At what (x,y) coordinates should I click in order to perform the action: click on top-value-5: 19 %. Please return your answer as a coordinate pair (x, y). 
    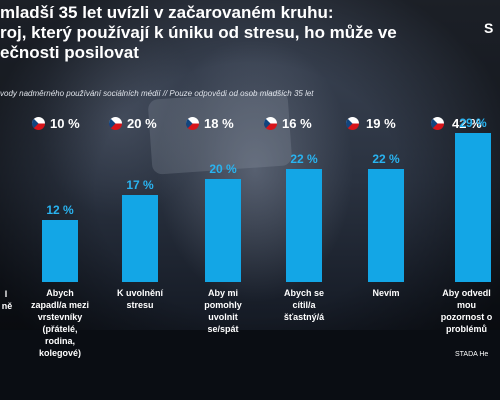
    Looking at the image, I should click on (381, 123).